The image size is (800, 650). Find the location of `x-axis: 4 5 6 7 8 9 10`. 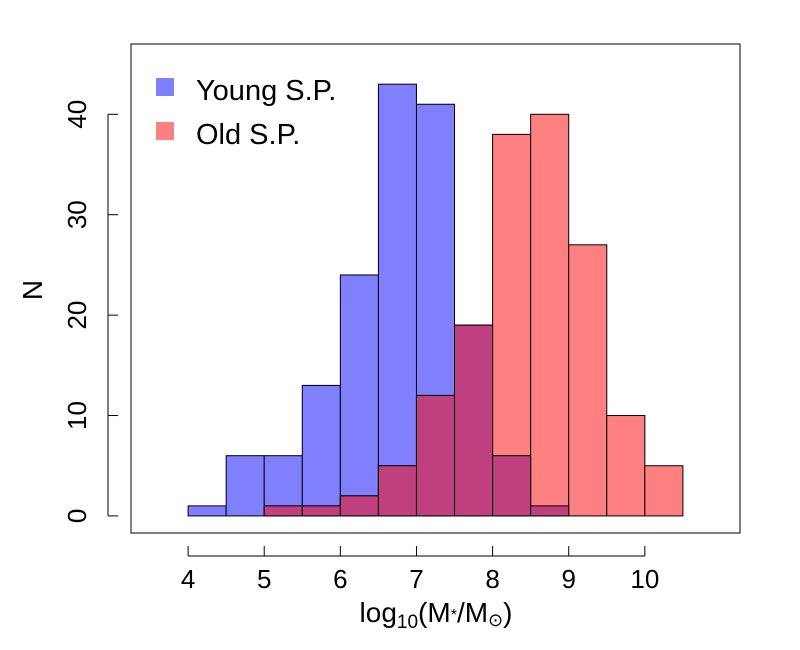

x-axis: 4 5 6 7 8 9 10 is located at coordinates (420, 570).